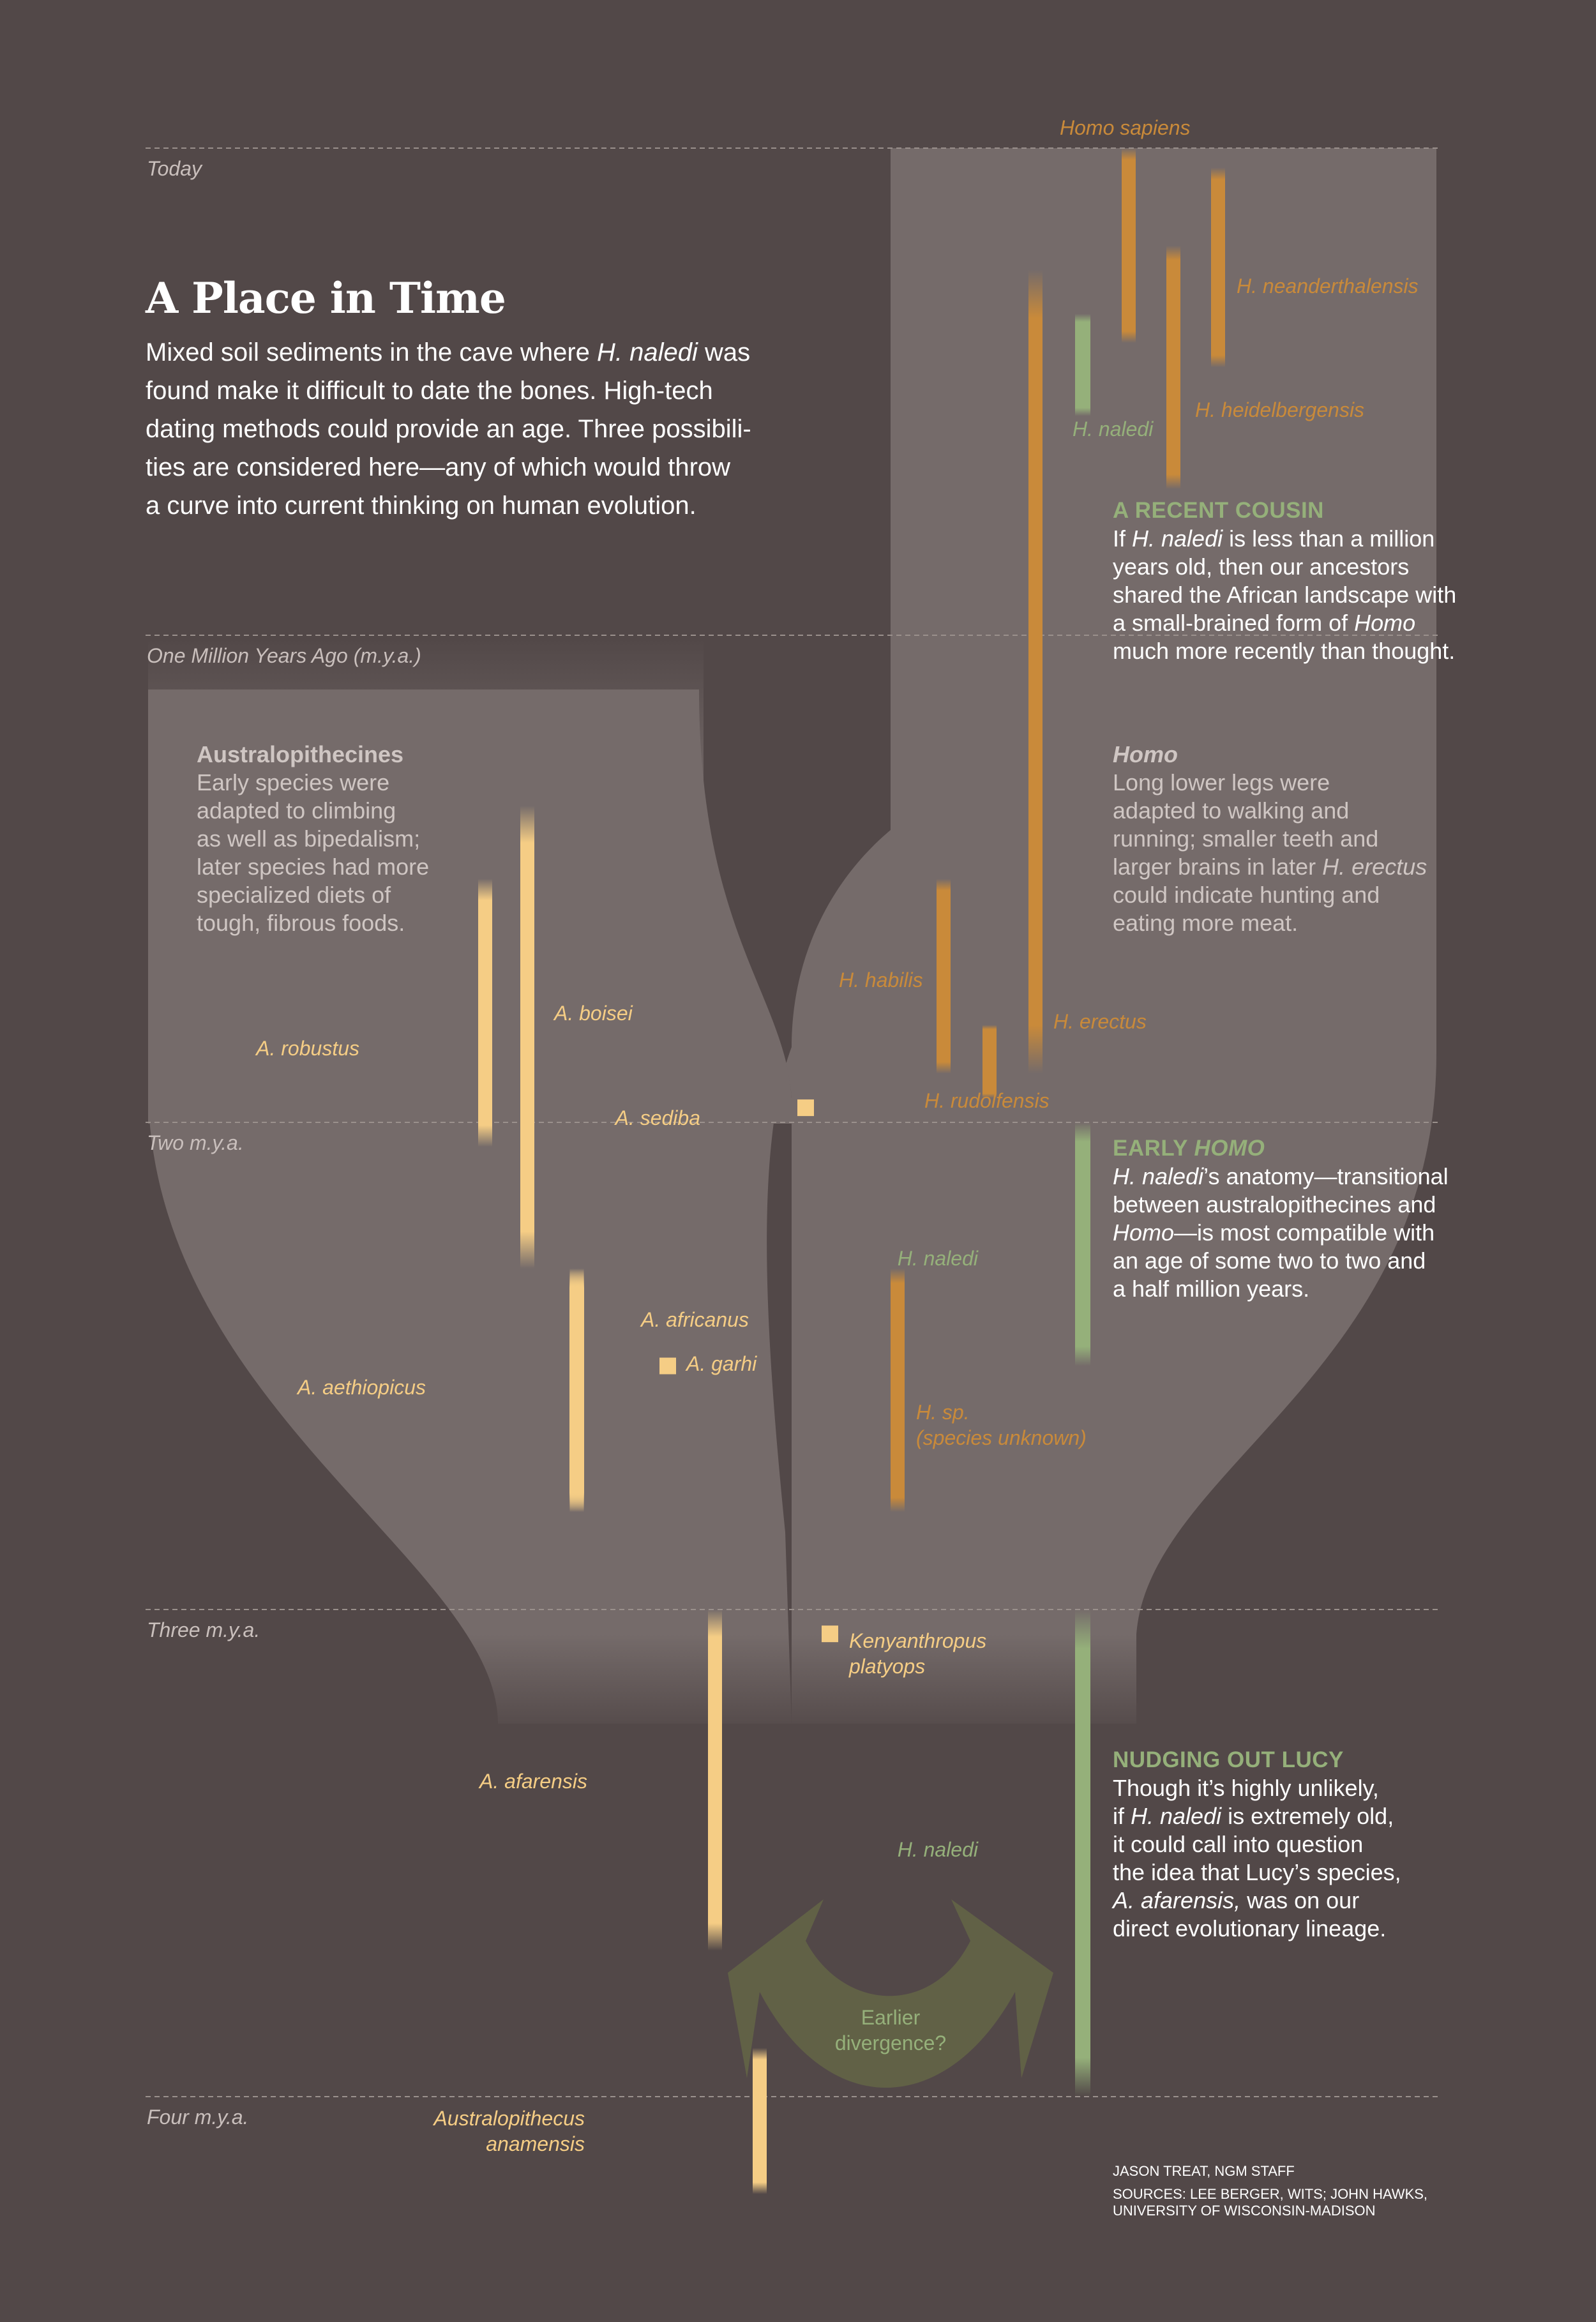 The width and height of the screenshot is (1596, 2322). What do you see at coordinates (1246, 895) in the screenshot?
I see `group-note-line-4-seg-0: could indicate hunting and` at bounding box center [1246, 895].